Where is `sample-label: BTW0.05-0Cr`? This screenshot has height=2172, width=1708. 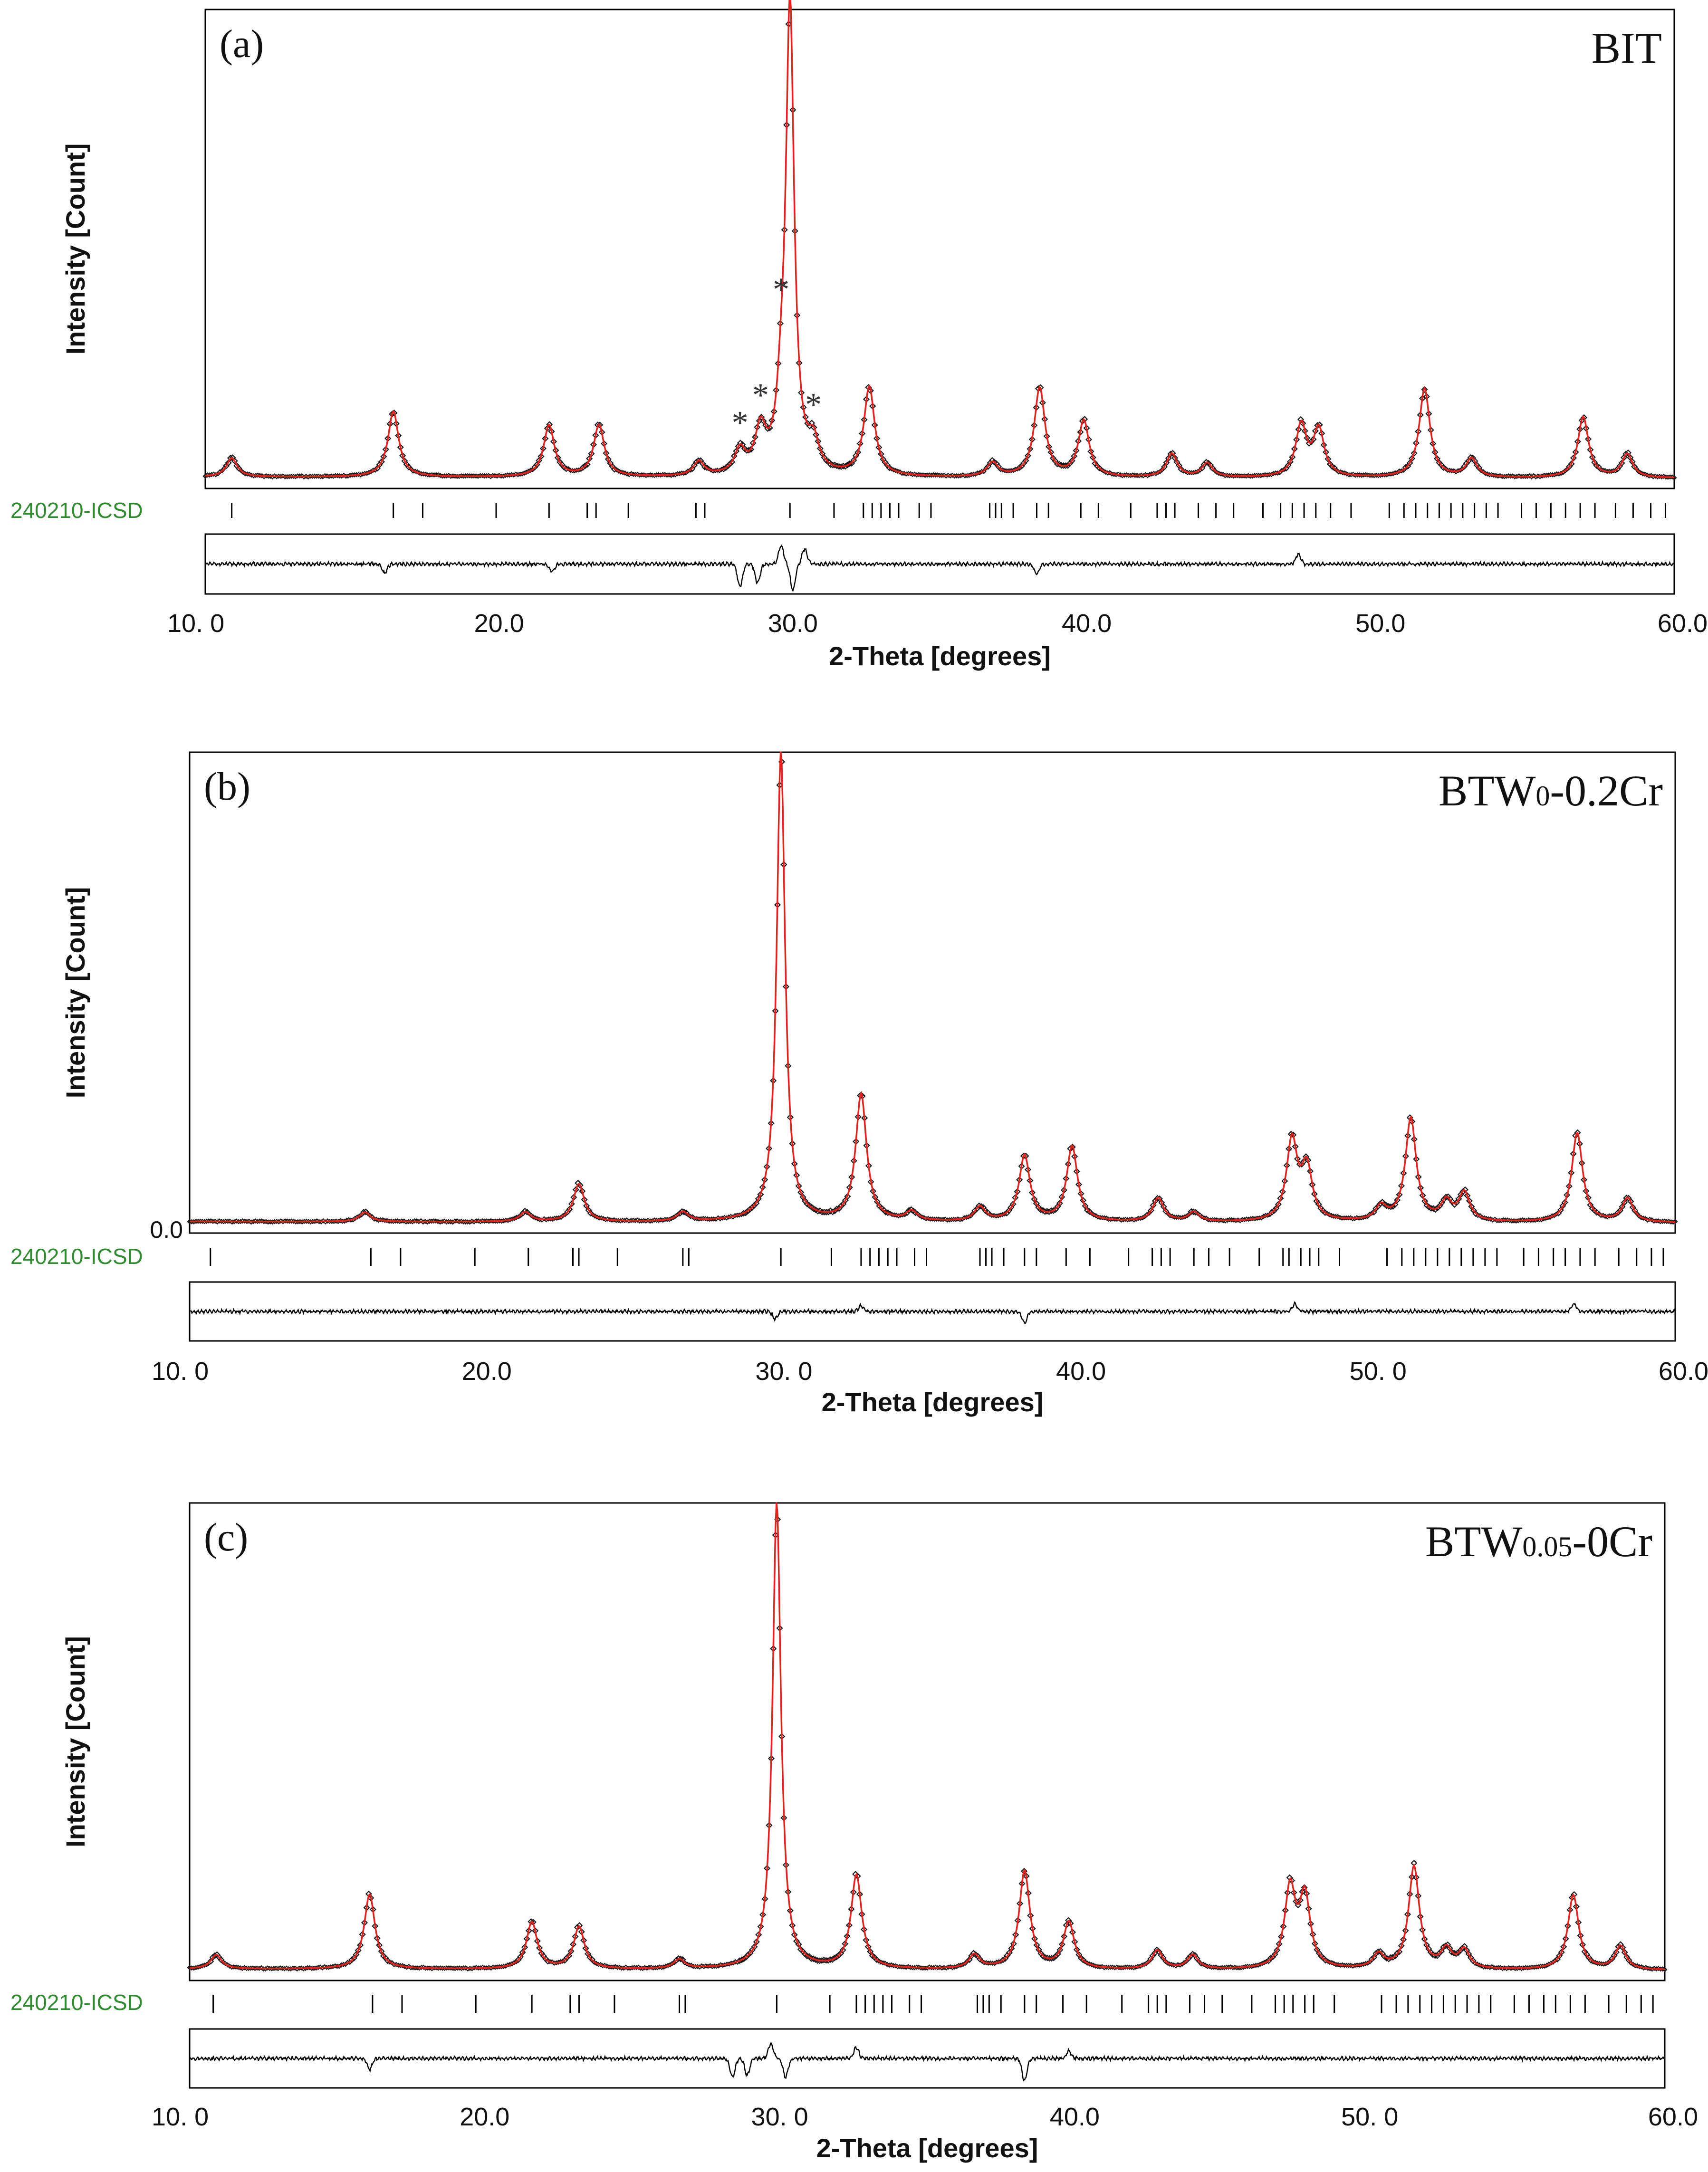 sample-label: BTW0.05-0Cr is located at coordinates (1538, 1541).